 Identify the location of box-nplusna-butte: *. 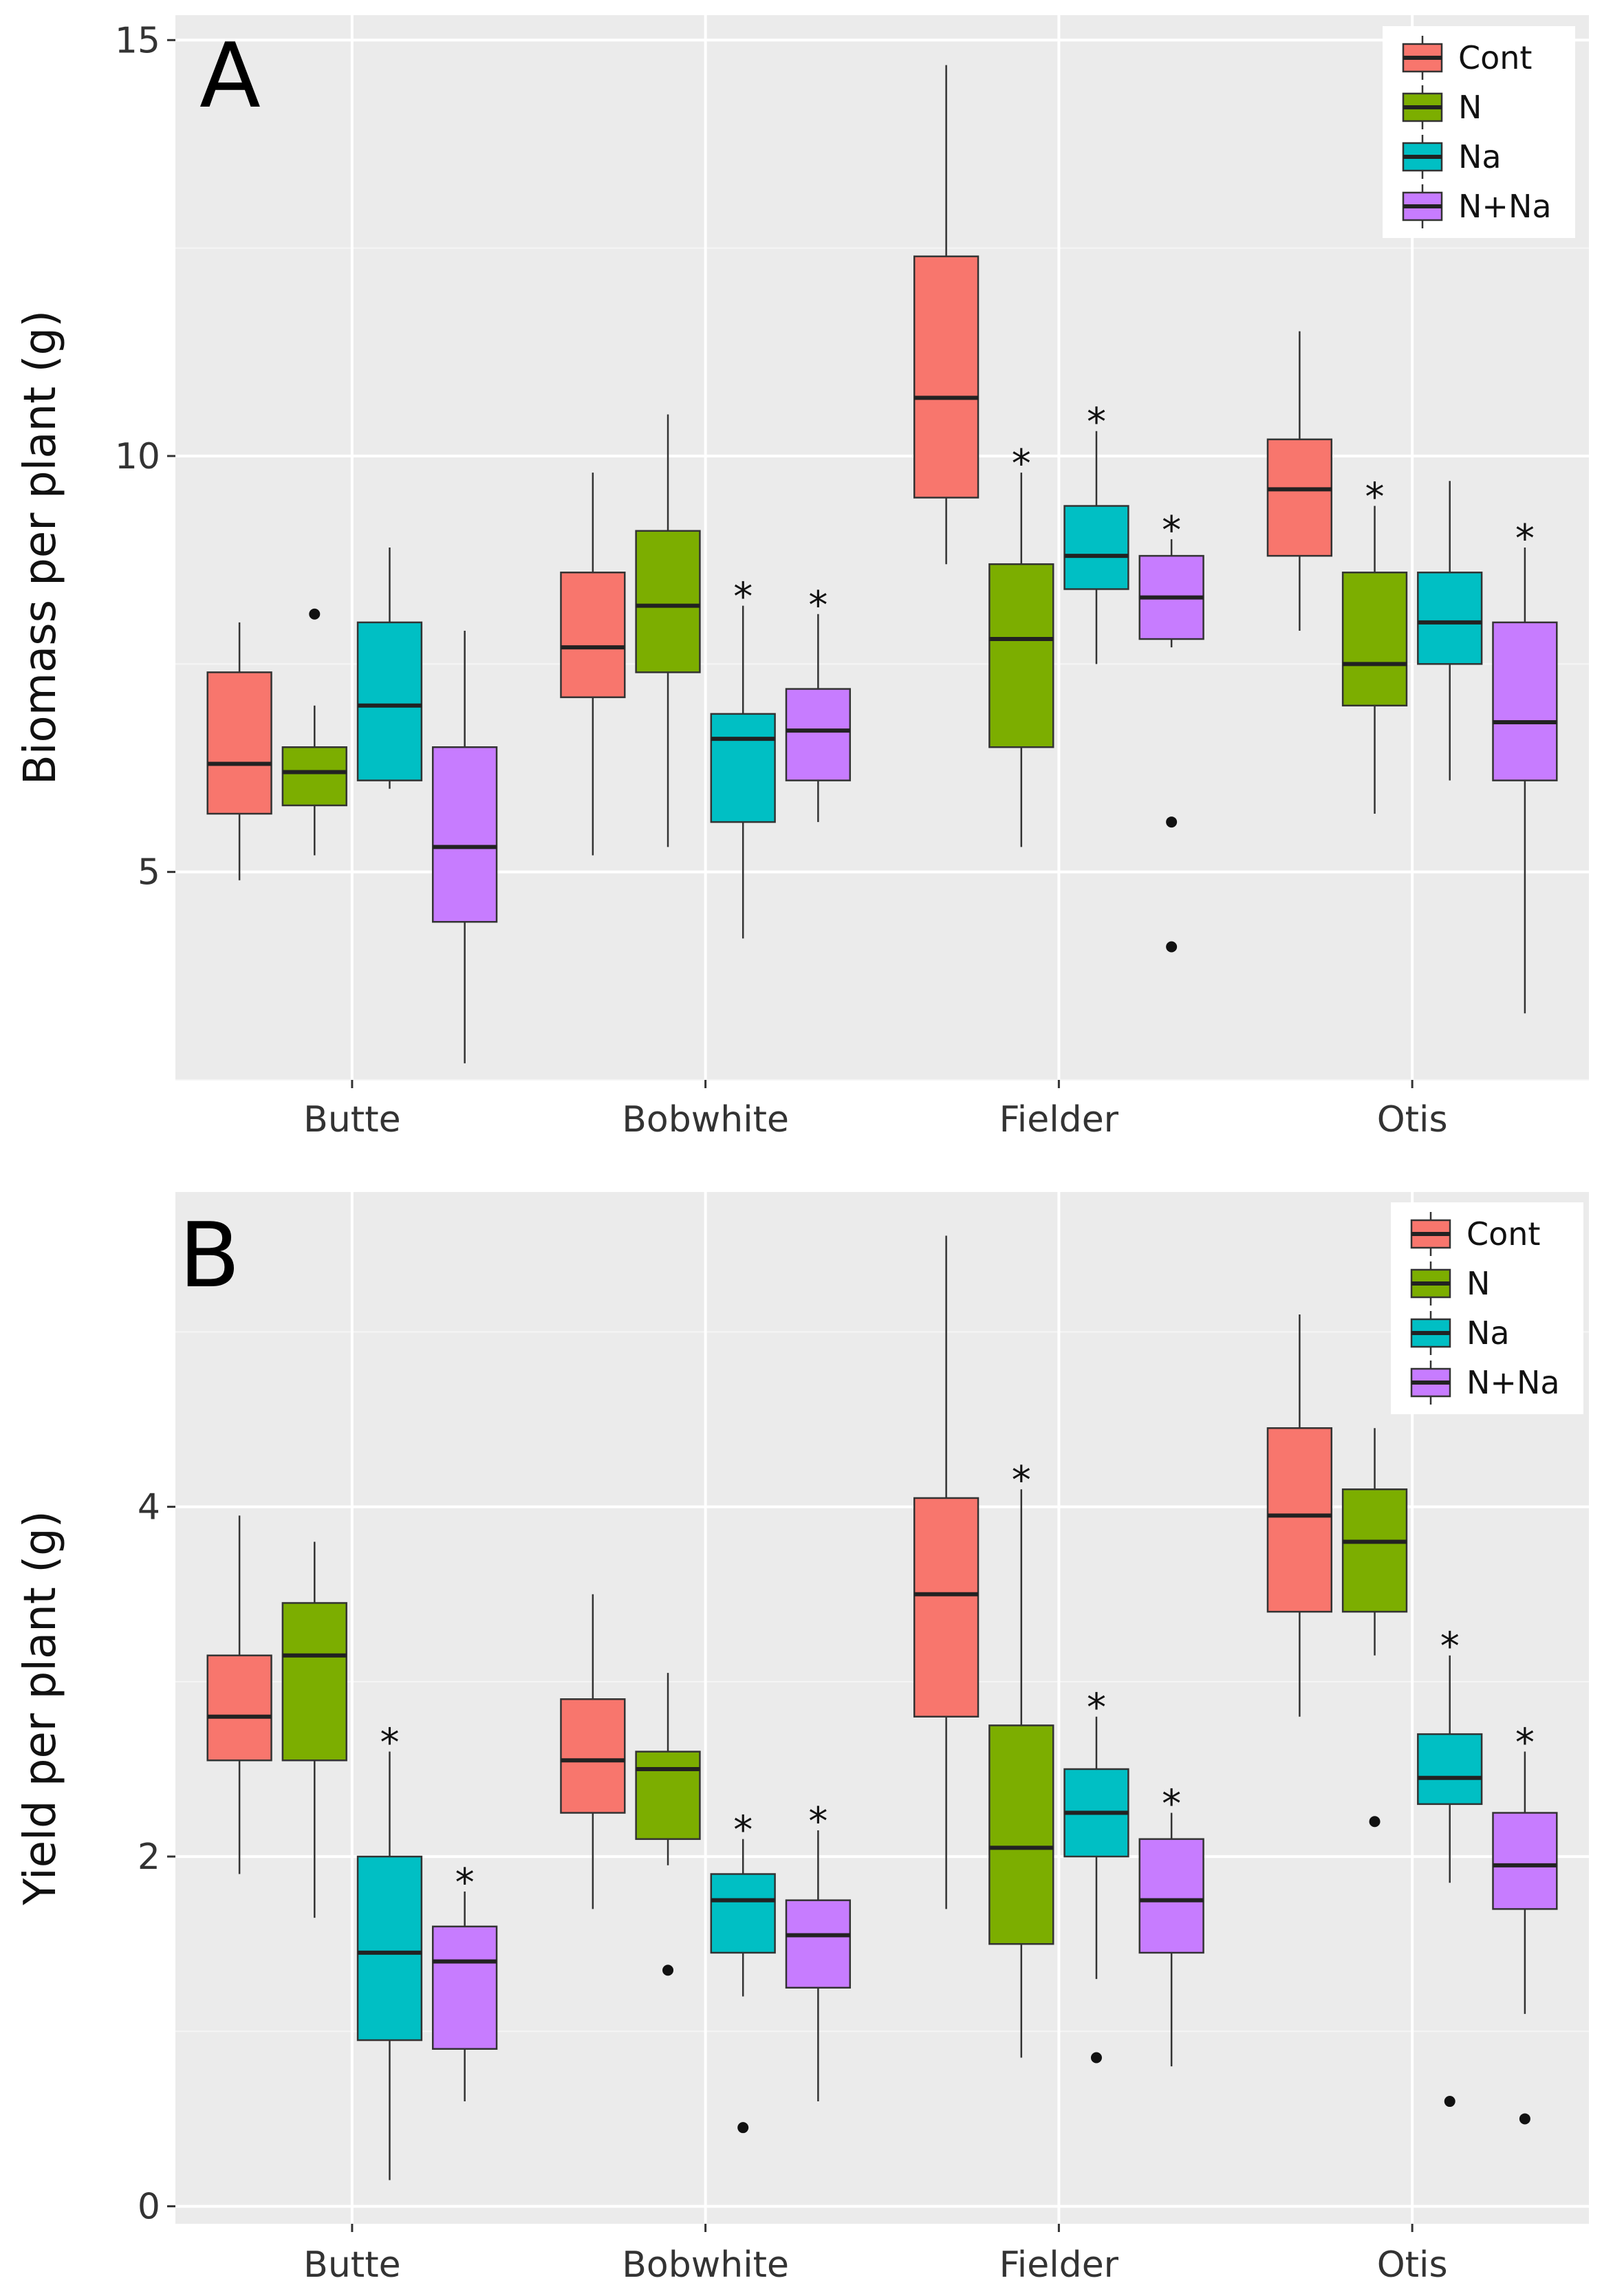
(465, 1981).